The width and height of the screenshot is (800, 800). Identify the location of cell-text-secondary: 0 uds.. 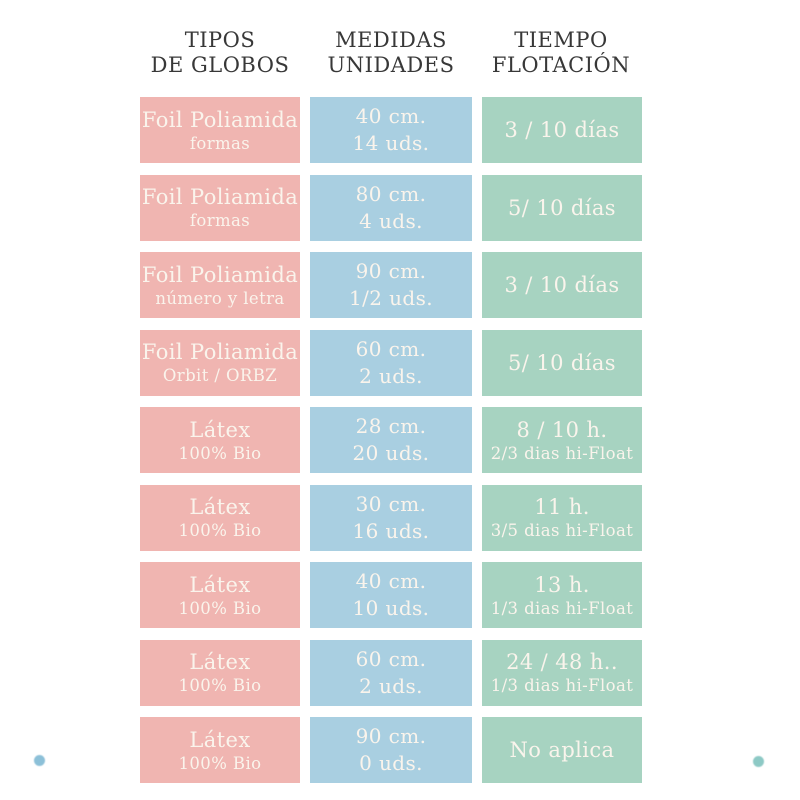
(391, 763).